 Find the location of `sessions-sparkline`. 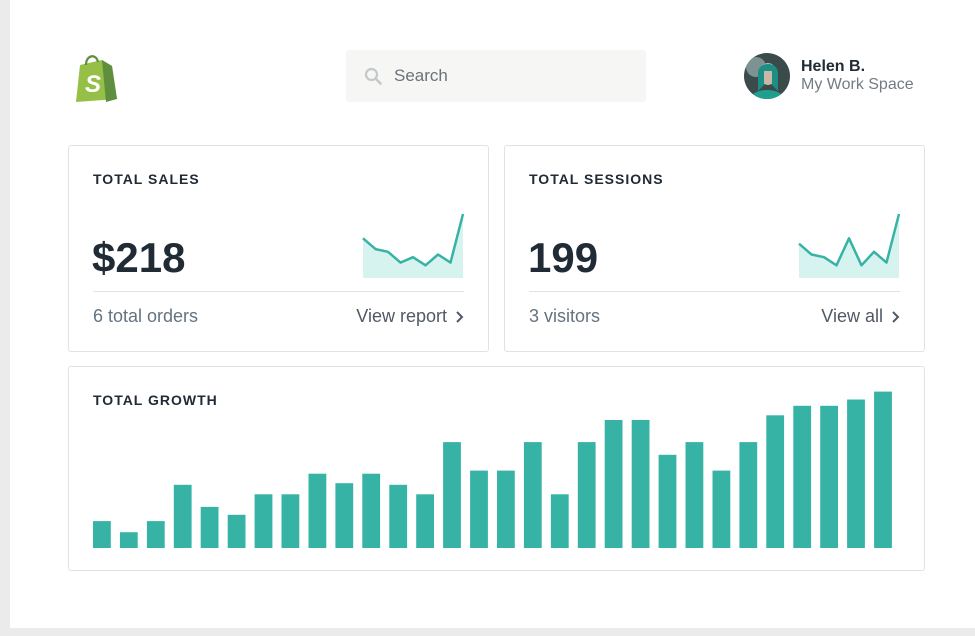

sessions-sparkline is located at coordinates (849, 245).